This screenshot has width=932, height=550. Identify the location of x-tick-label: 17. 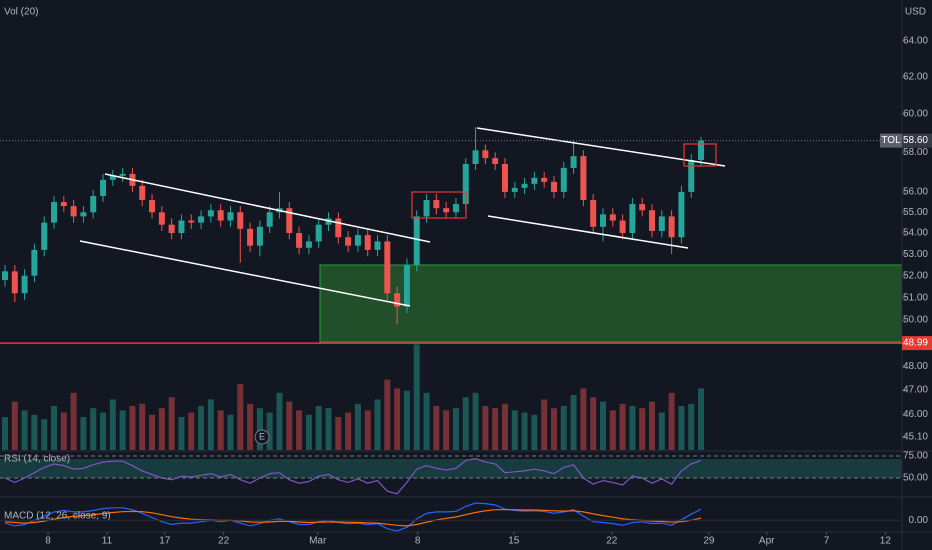
(165, 541).